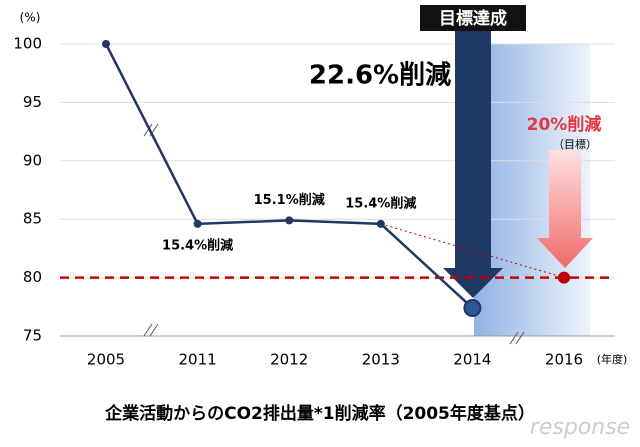  I want to click on x-tick-label: 2011, so click(198, 360).